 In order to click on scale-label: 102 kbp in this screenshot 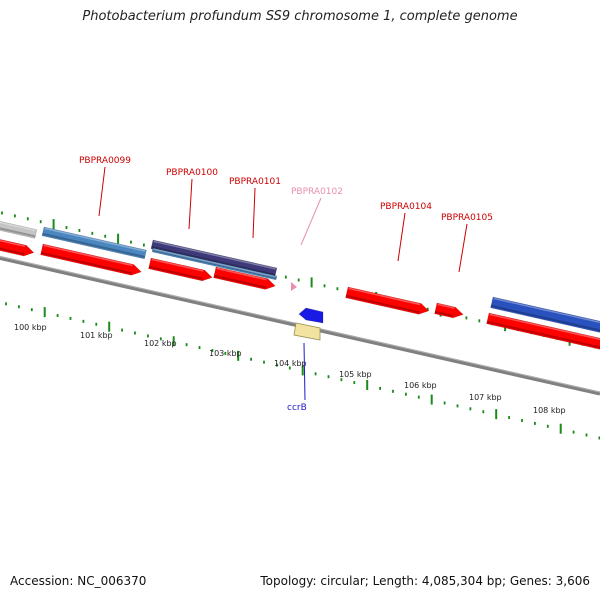, I will do `click(160, 343)`.